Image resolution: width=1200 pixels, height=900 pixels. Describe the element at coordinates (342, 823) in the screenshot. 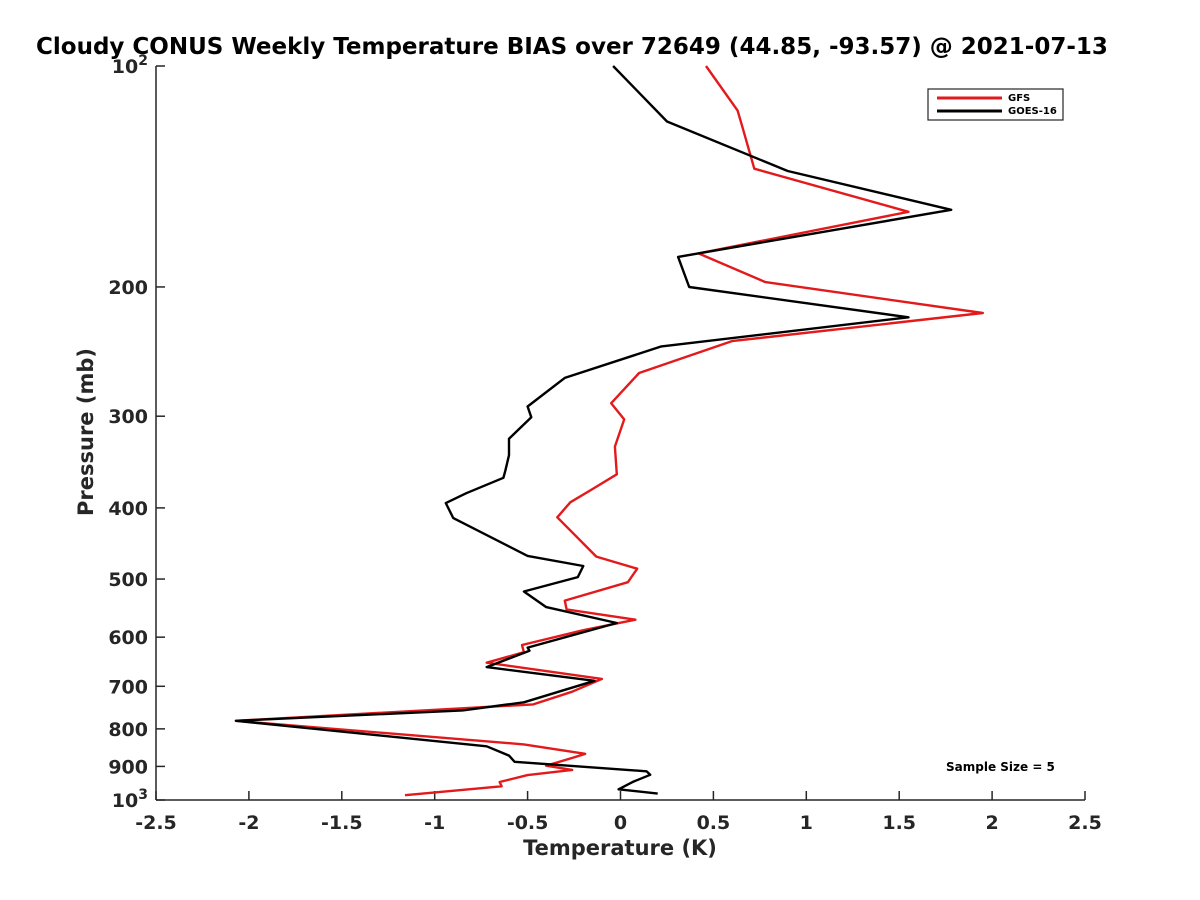

I see `x-tick-label: -1.5` at that location.